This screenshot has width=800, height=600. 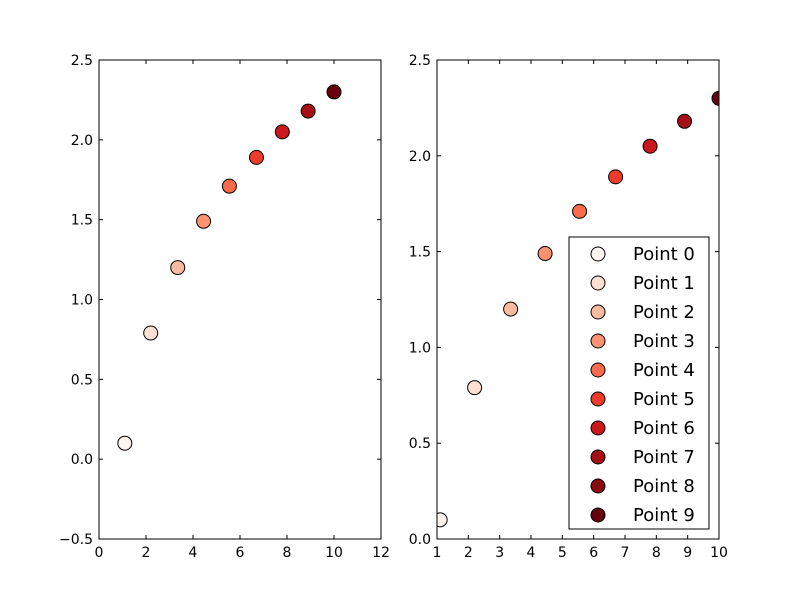 I want to click on right-x-tick-label-7: 8, so click(x=656, y=553).